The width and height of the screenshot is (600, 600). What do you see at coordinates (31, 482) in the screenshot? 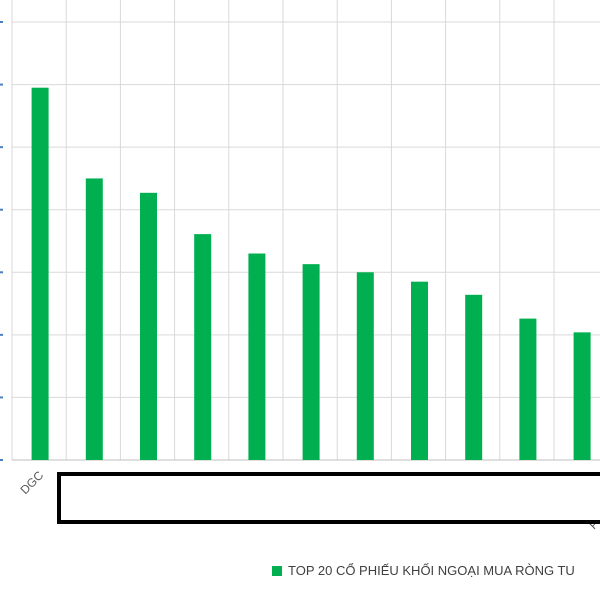
I see `category-label: DGC` at bounding box center [31, 482].